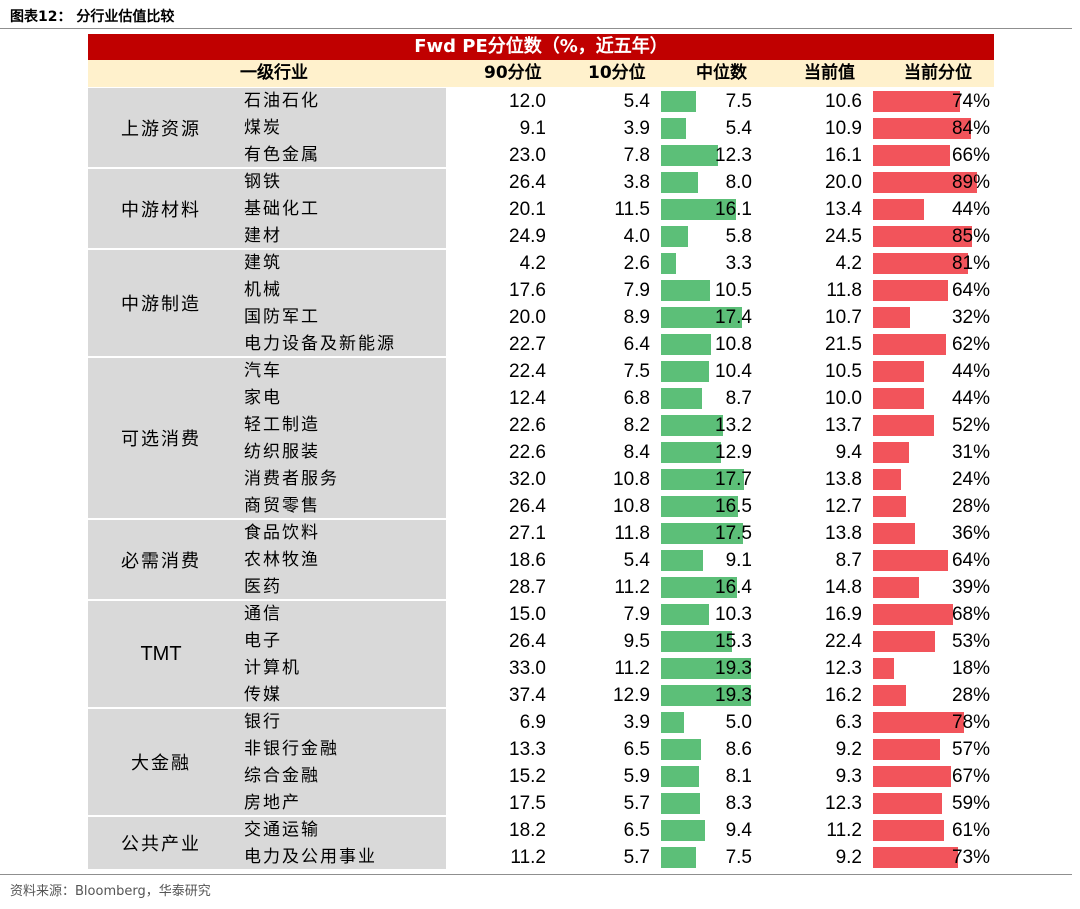  I want to click on p10-cell: 8.4, so click(636, 452).